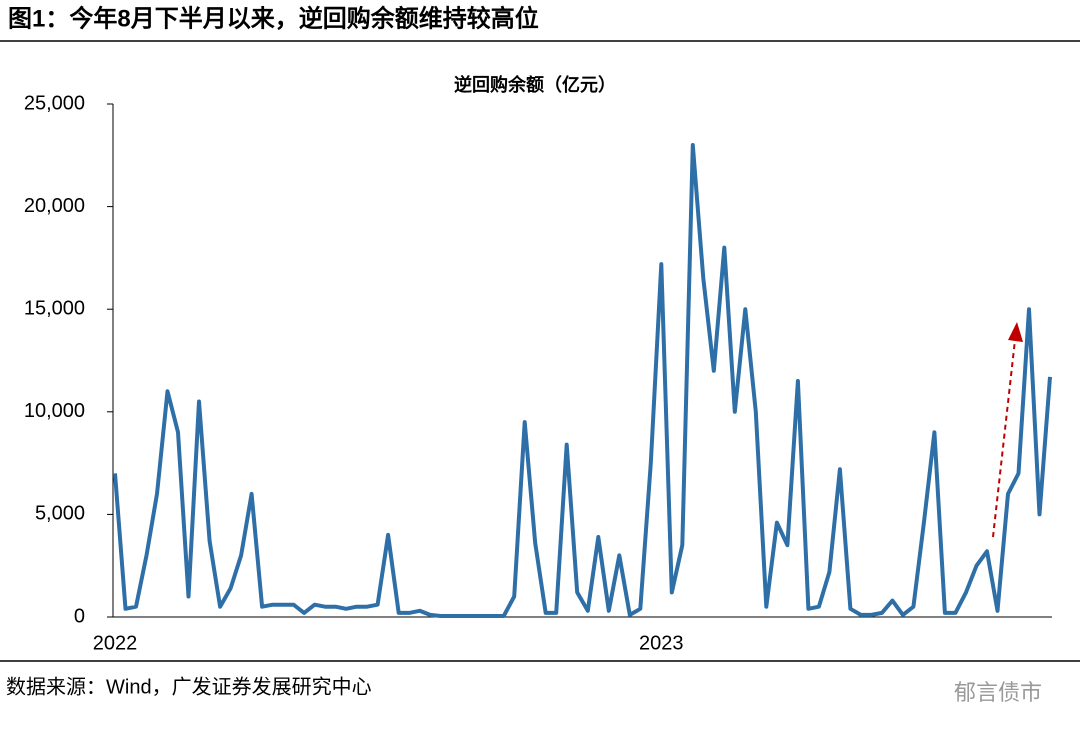  Describe the element at coordinates (998, 692) in the screenshot. I see `watermark: 郁言债市` at that location.